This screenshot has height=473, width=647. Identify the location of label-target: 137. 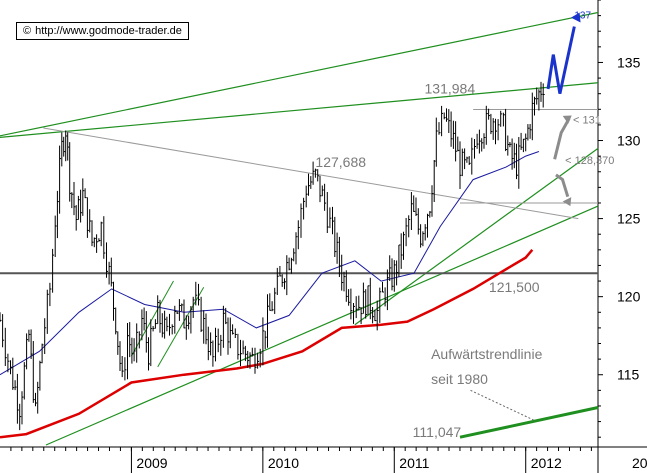
(582, 16).